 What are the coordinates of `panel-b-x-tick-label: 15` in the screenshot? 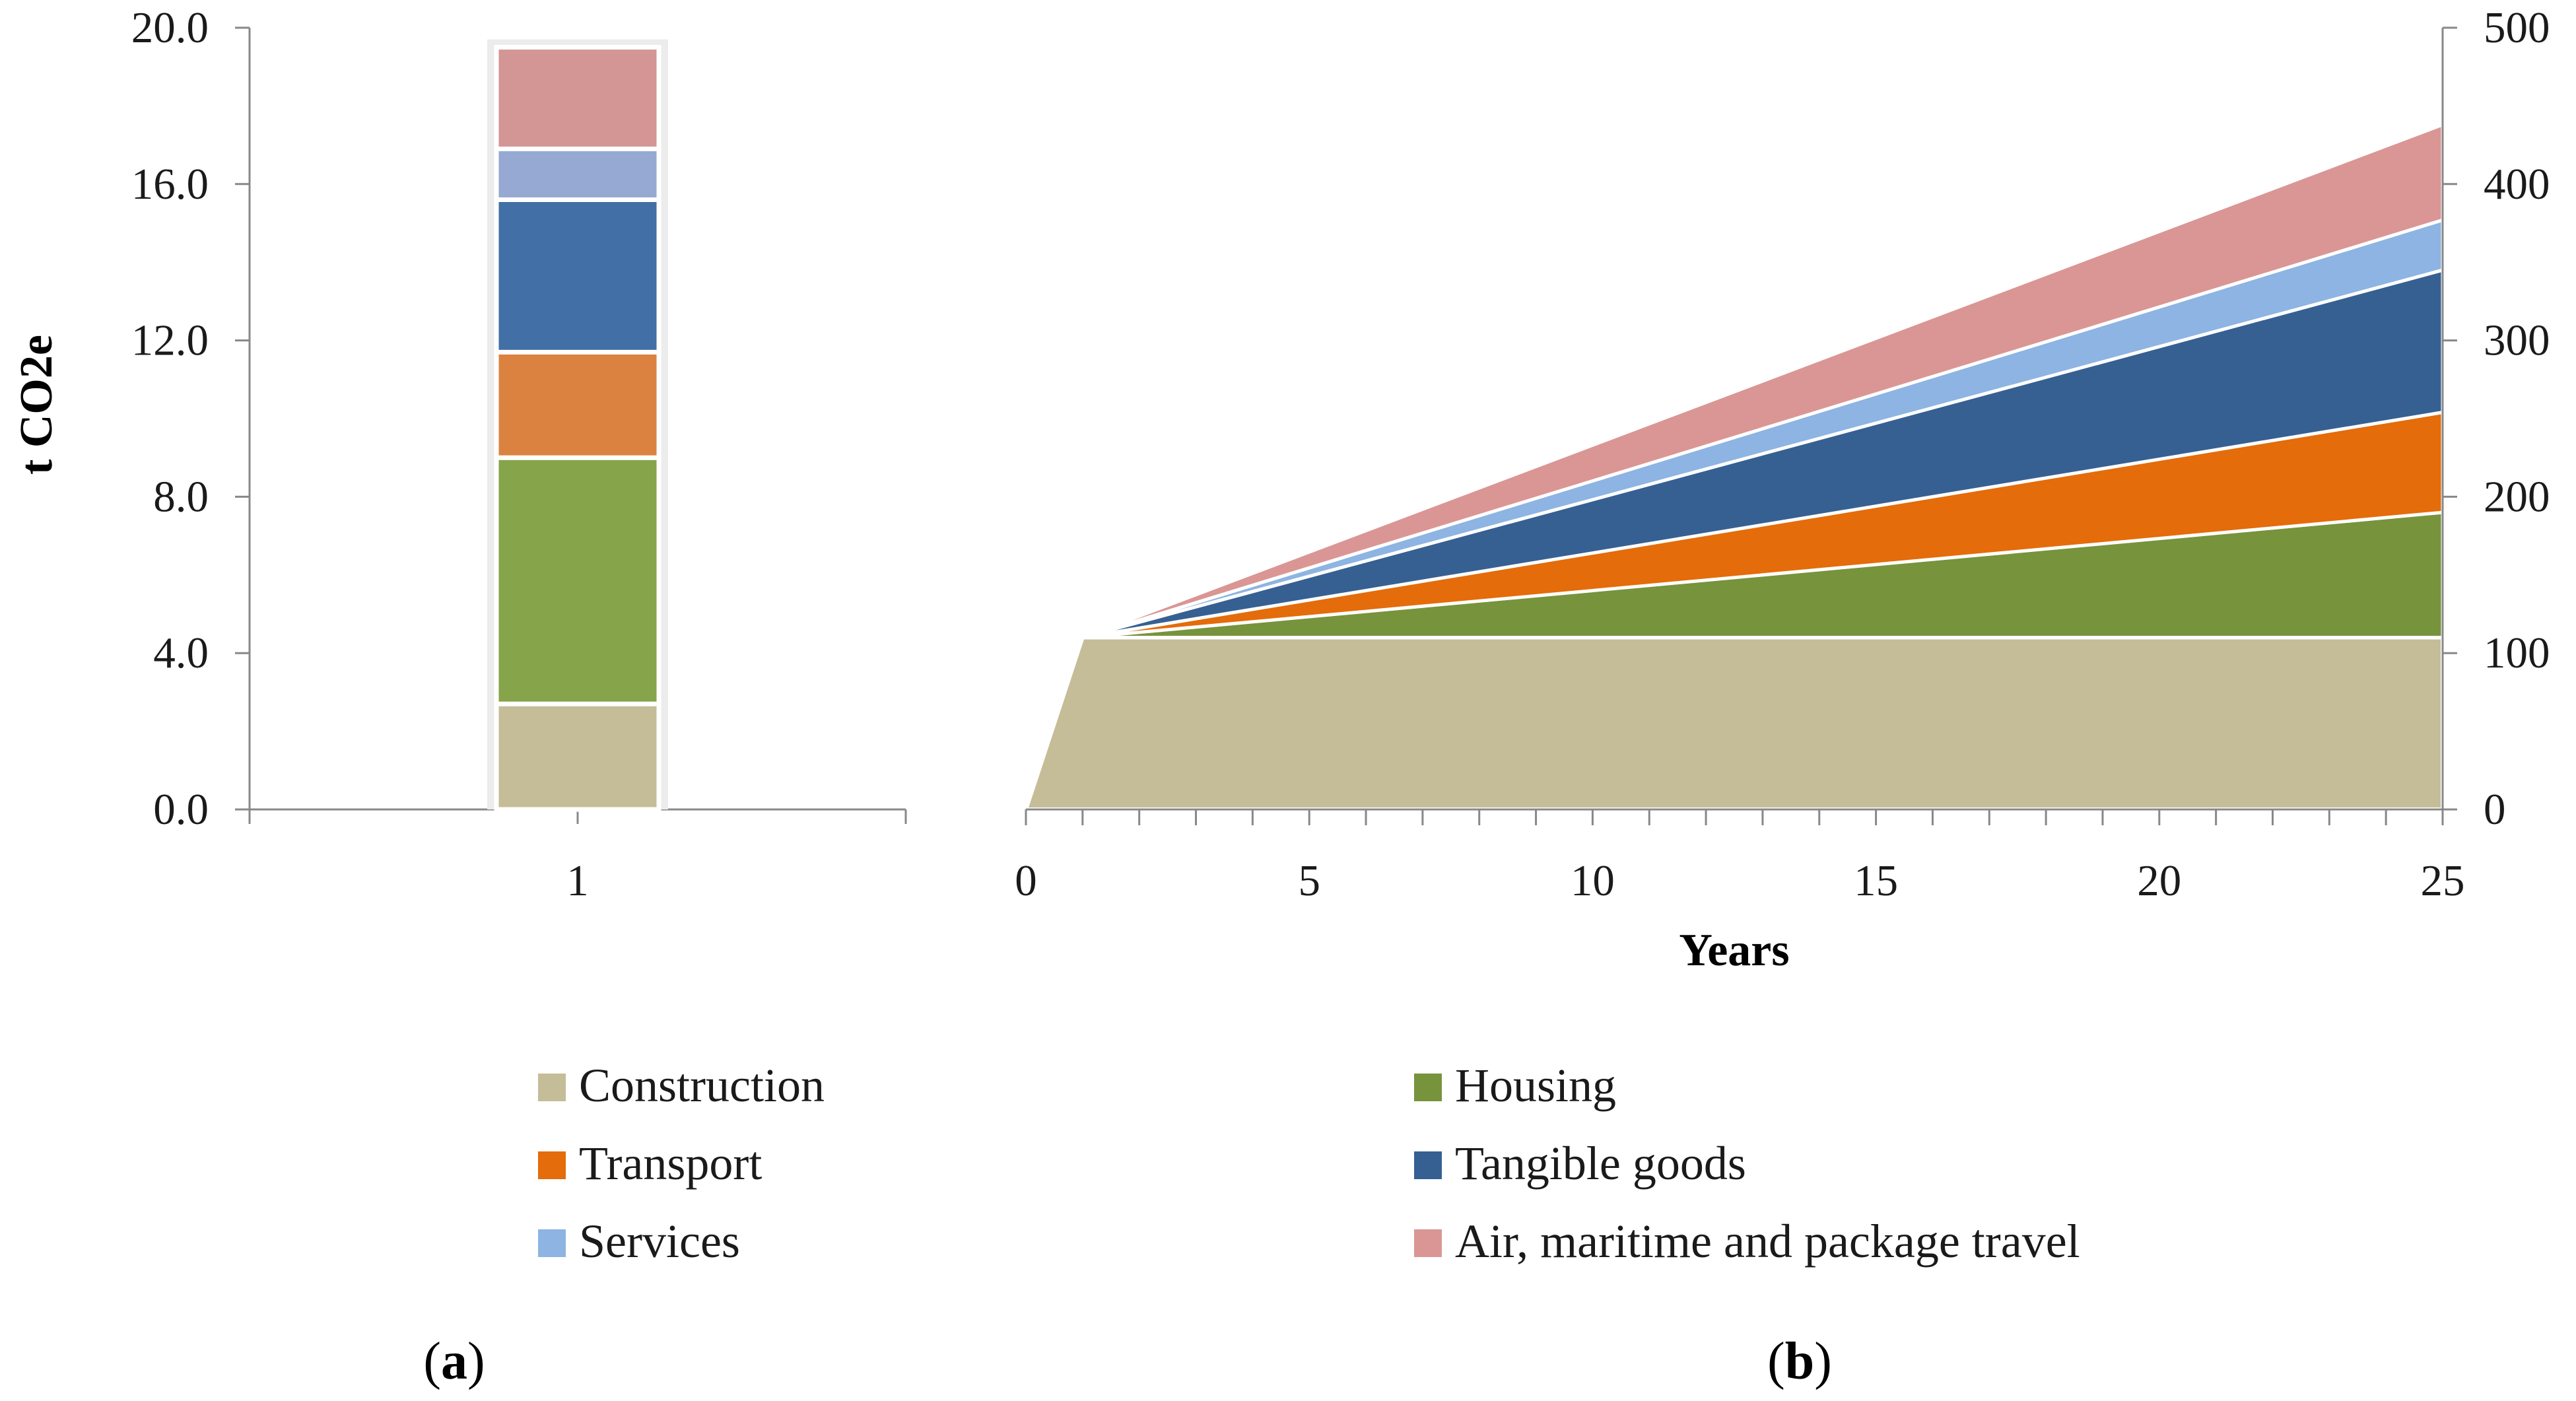 It's located at (1876, 880).